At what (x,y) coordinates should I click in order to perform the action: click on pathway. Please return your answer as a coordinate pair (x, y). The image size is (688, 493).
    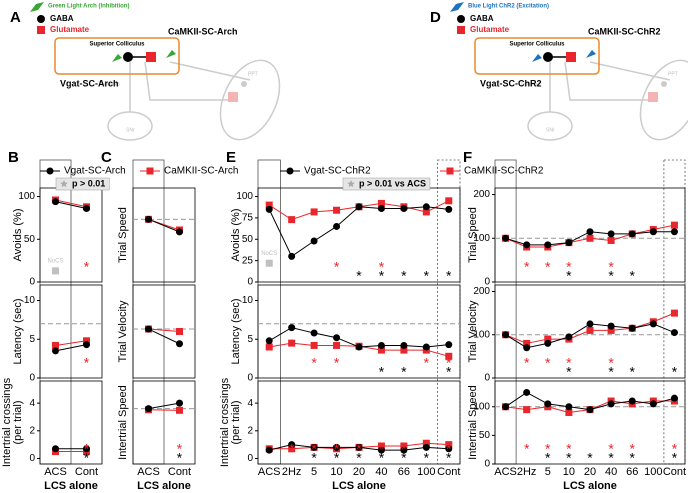
    Looking at the image, I should click on (190, 86).